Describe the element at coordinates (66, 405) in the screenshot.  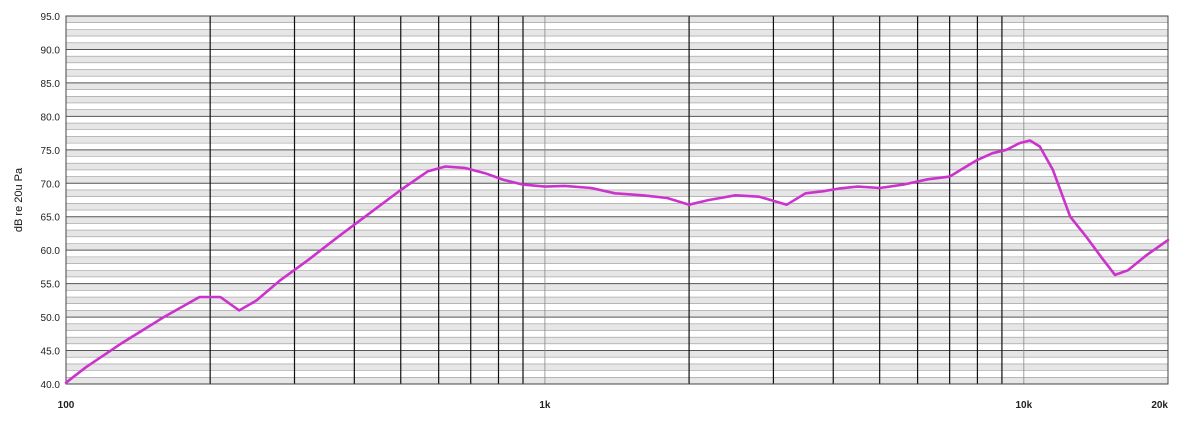
I see `x-tick-label: 100` at that location.